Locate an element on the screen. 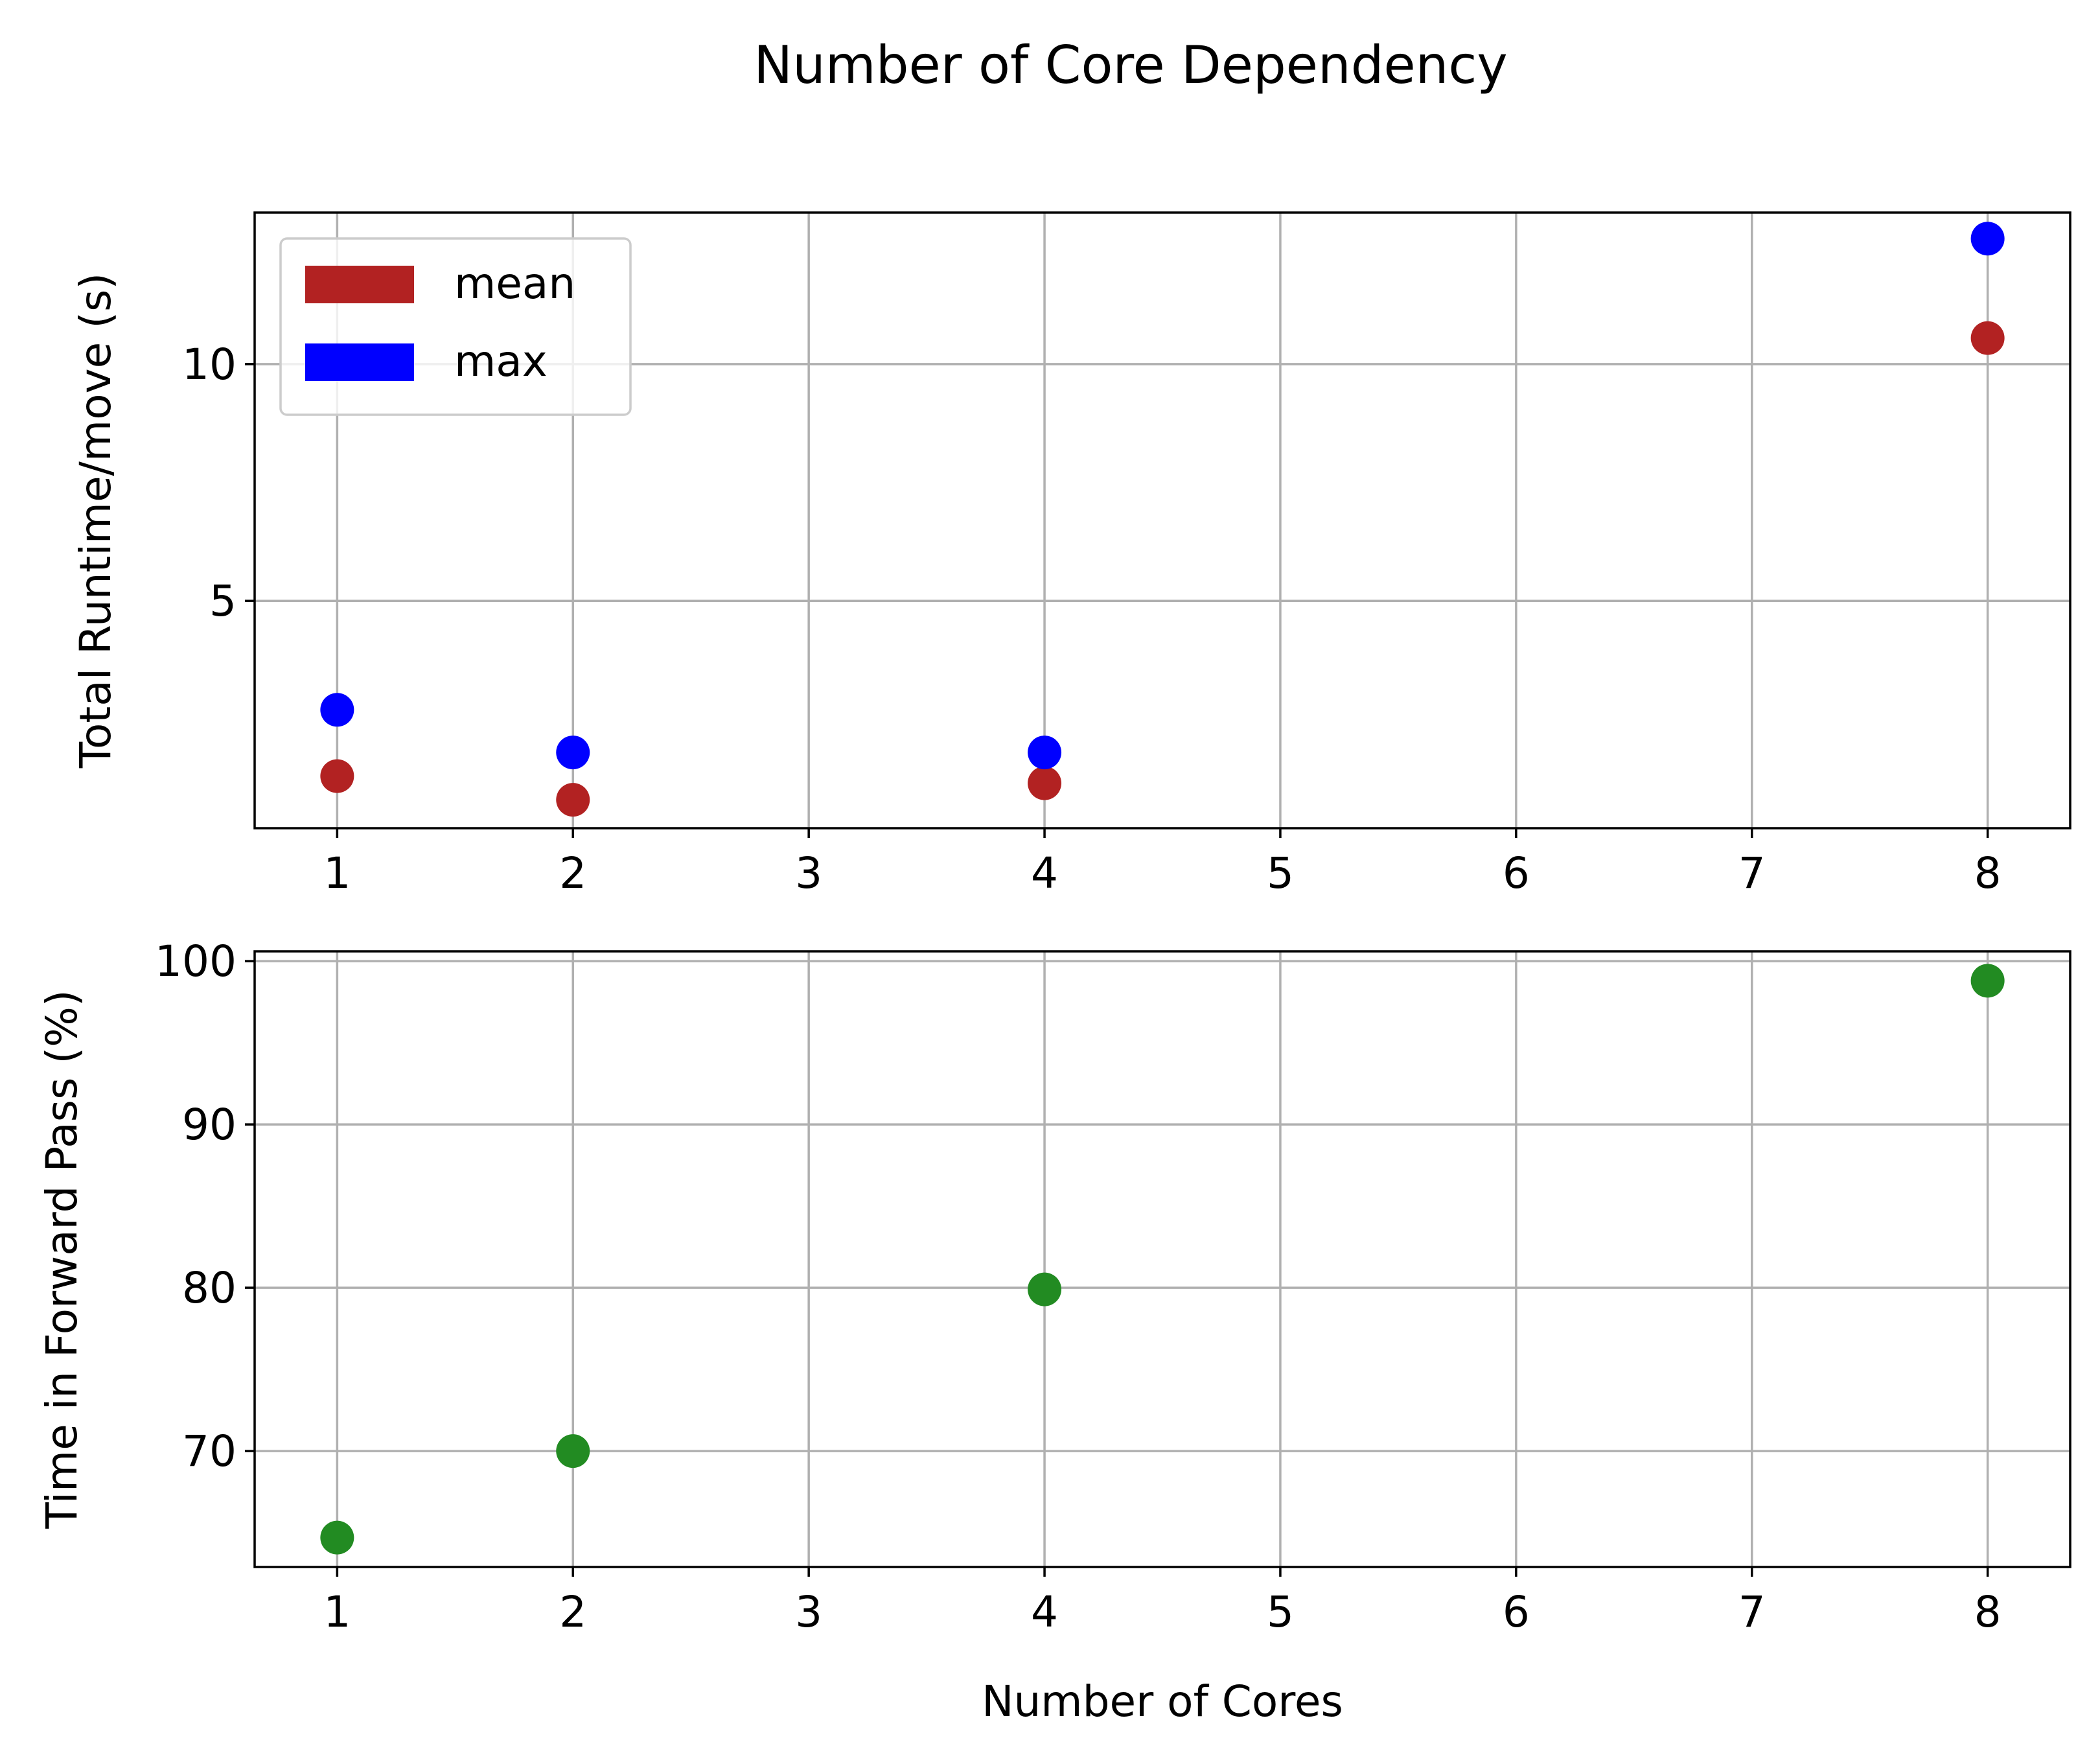 The image size is (2100, 1764). y-tick-label: 90 is located at coordinates (209, 1125).